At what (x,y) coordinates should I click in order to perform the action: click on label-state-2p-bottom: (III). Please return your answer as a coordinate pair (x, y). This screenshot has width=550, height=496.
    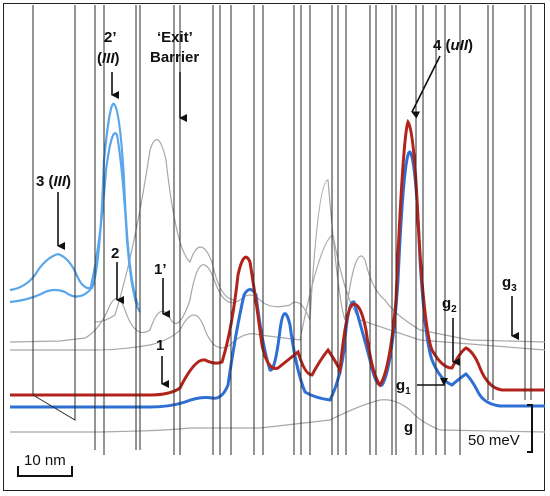
    Looking at the image, I should click on (108, 58).